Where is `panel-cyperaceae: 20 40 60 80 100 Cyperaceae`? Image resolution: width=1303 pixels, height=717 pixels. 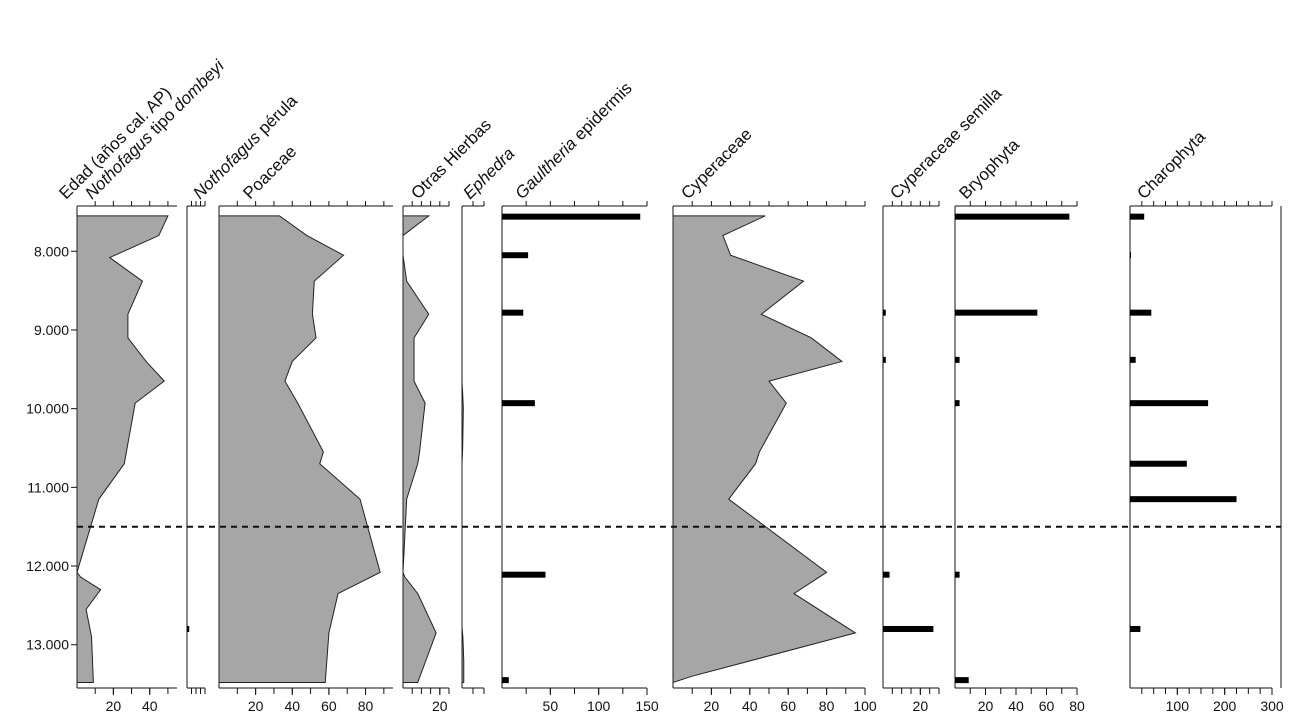
panel-cyperaceae: 20 40 60 80 100 Cyperaceae is located at coordinates (774, 419).